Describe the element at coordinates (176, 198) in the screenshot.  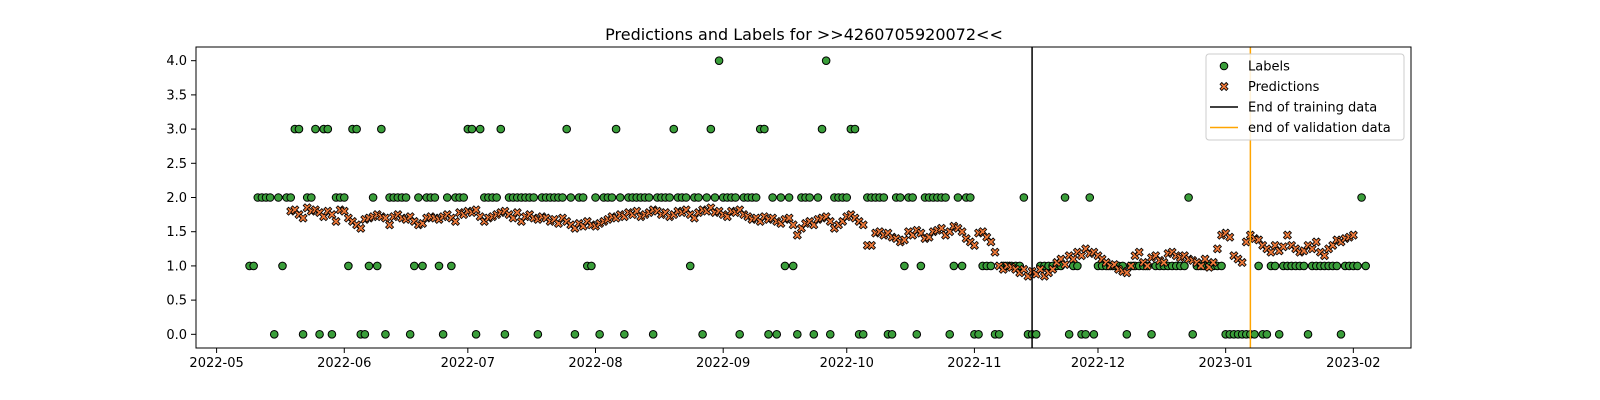
I see `y-tick-label: 2.0` at that location.